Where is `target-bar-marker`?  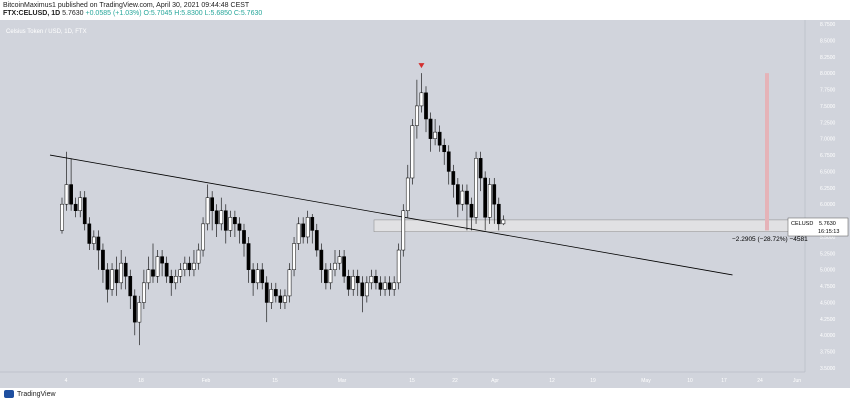
target-bar-marker is located at coordinates (767, 152).